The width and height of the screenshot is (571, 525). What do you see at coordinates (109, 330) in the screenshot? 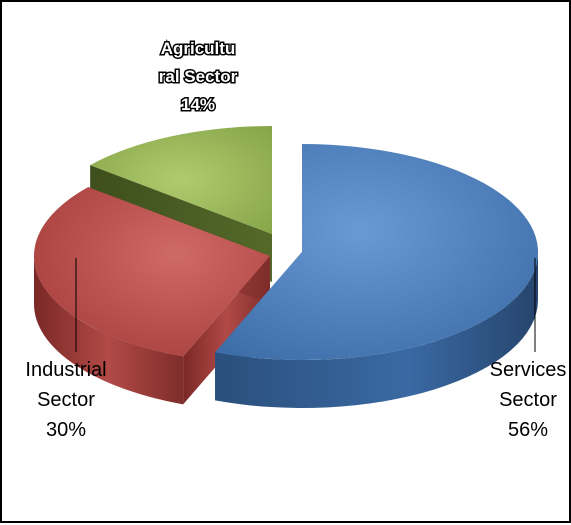
I see `slice-rim-industrial-sector` at bounding box center [109, 330].